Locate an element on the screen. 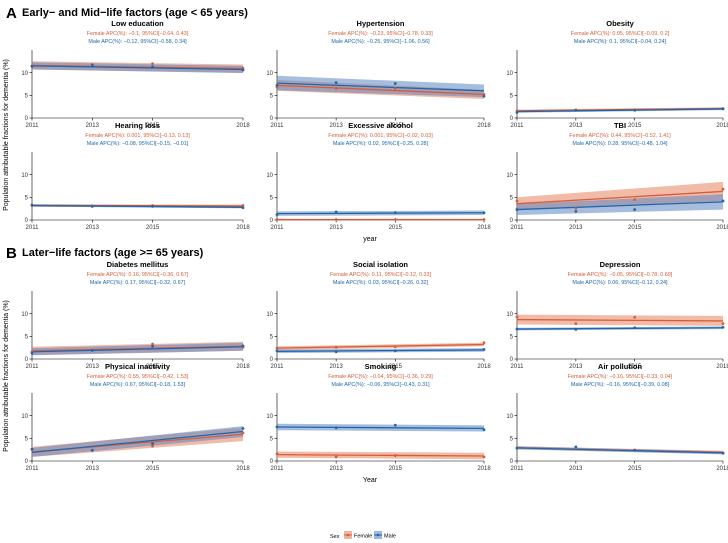  female-trend-line is located at coordinates (380, 90).